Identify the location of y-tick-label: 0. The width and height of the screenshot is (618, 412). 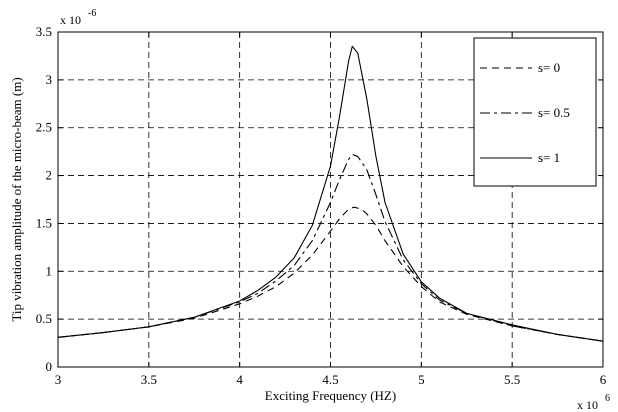
(49, 366).